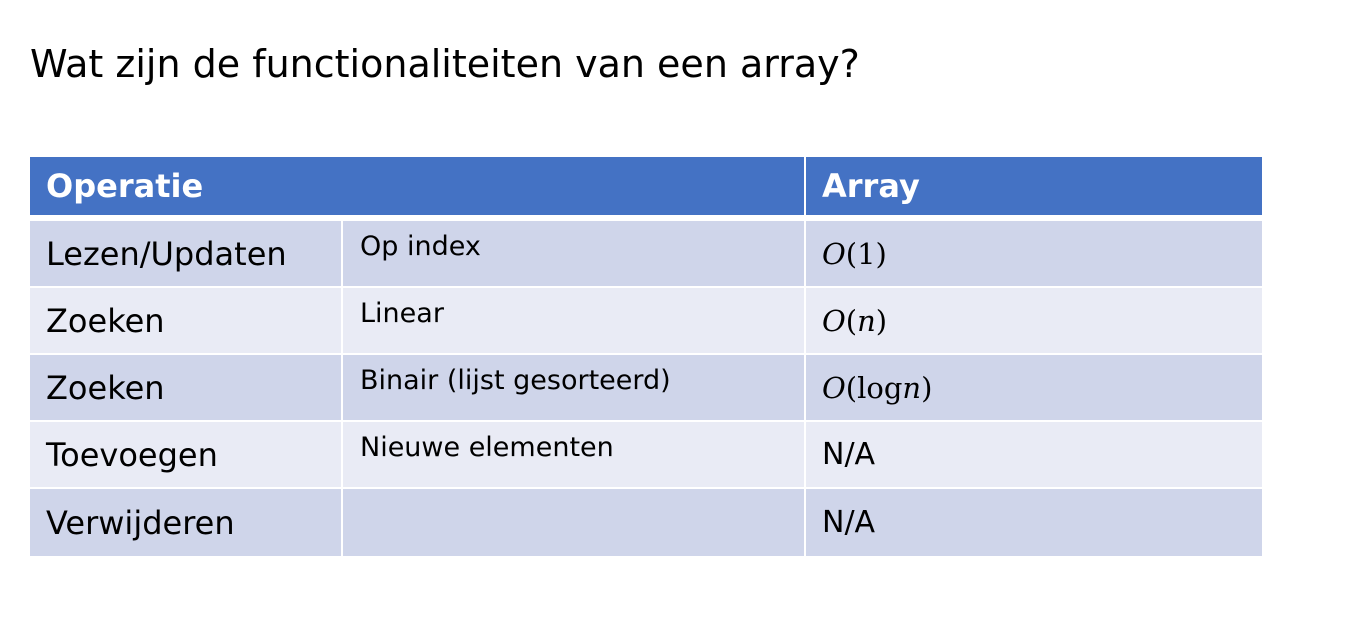  I want to click on complexity-cell: O(n), so click(855, 320).